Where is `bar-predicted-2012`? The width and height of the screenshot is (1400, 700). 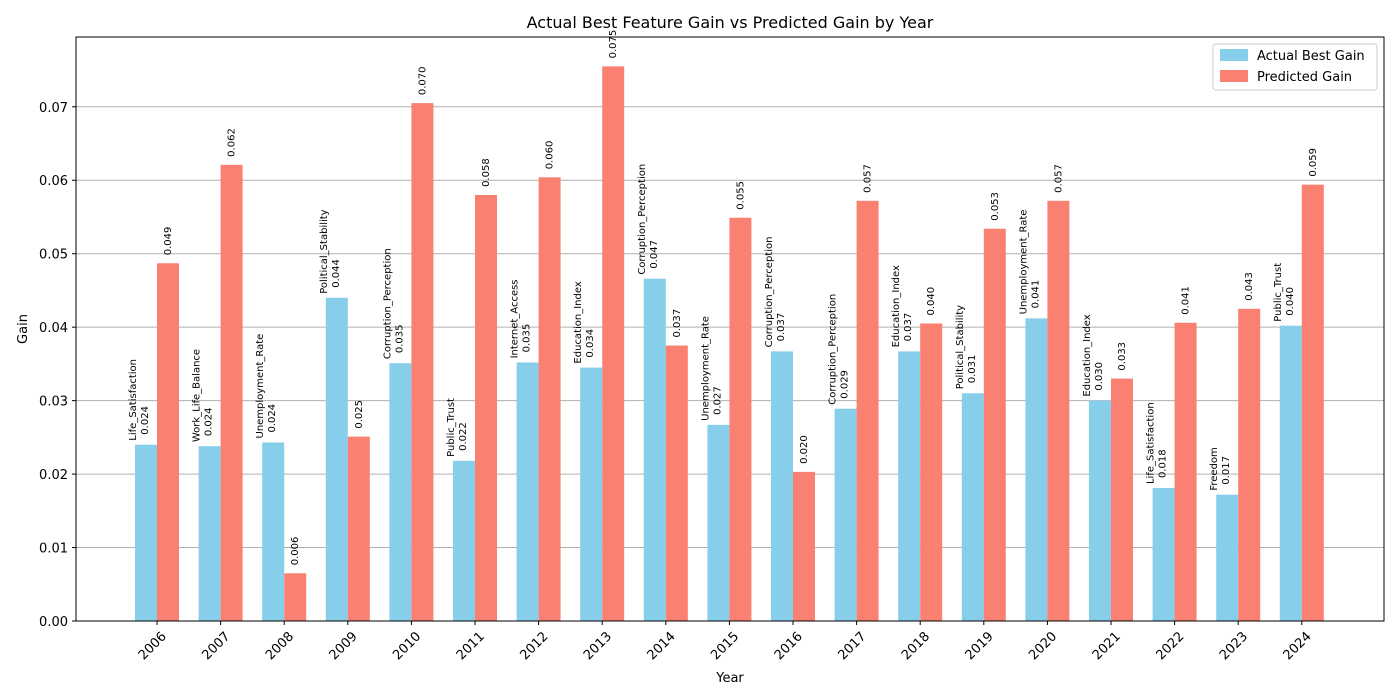 bar-predicted-2012 is located at coordinates (549, 399).